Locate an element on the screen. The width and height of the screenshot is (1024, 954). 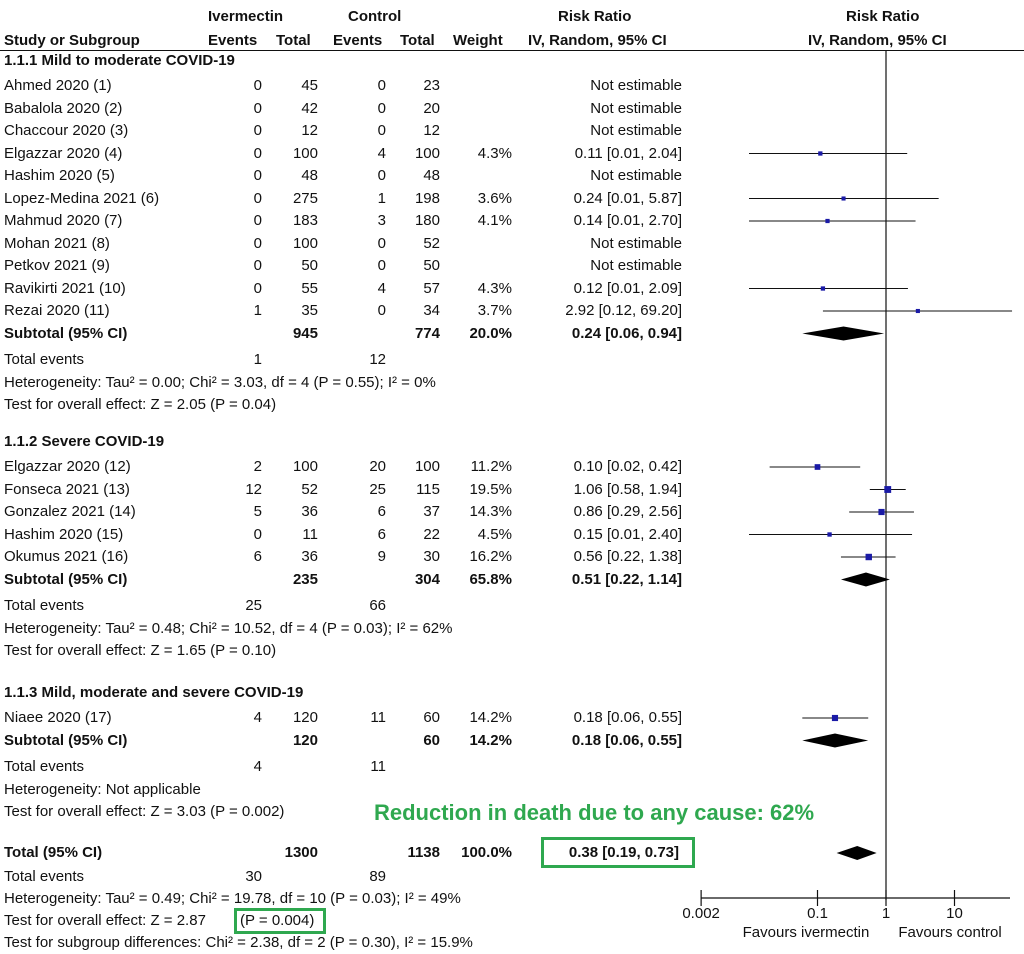
total-events-control: 11 is located at coordinates (378, 766).